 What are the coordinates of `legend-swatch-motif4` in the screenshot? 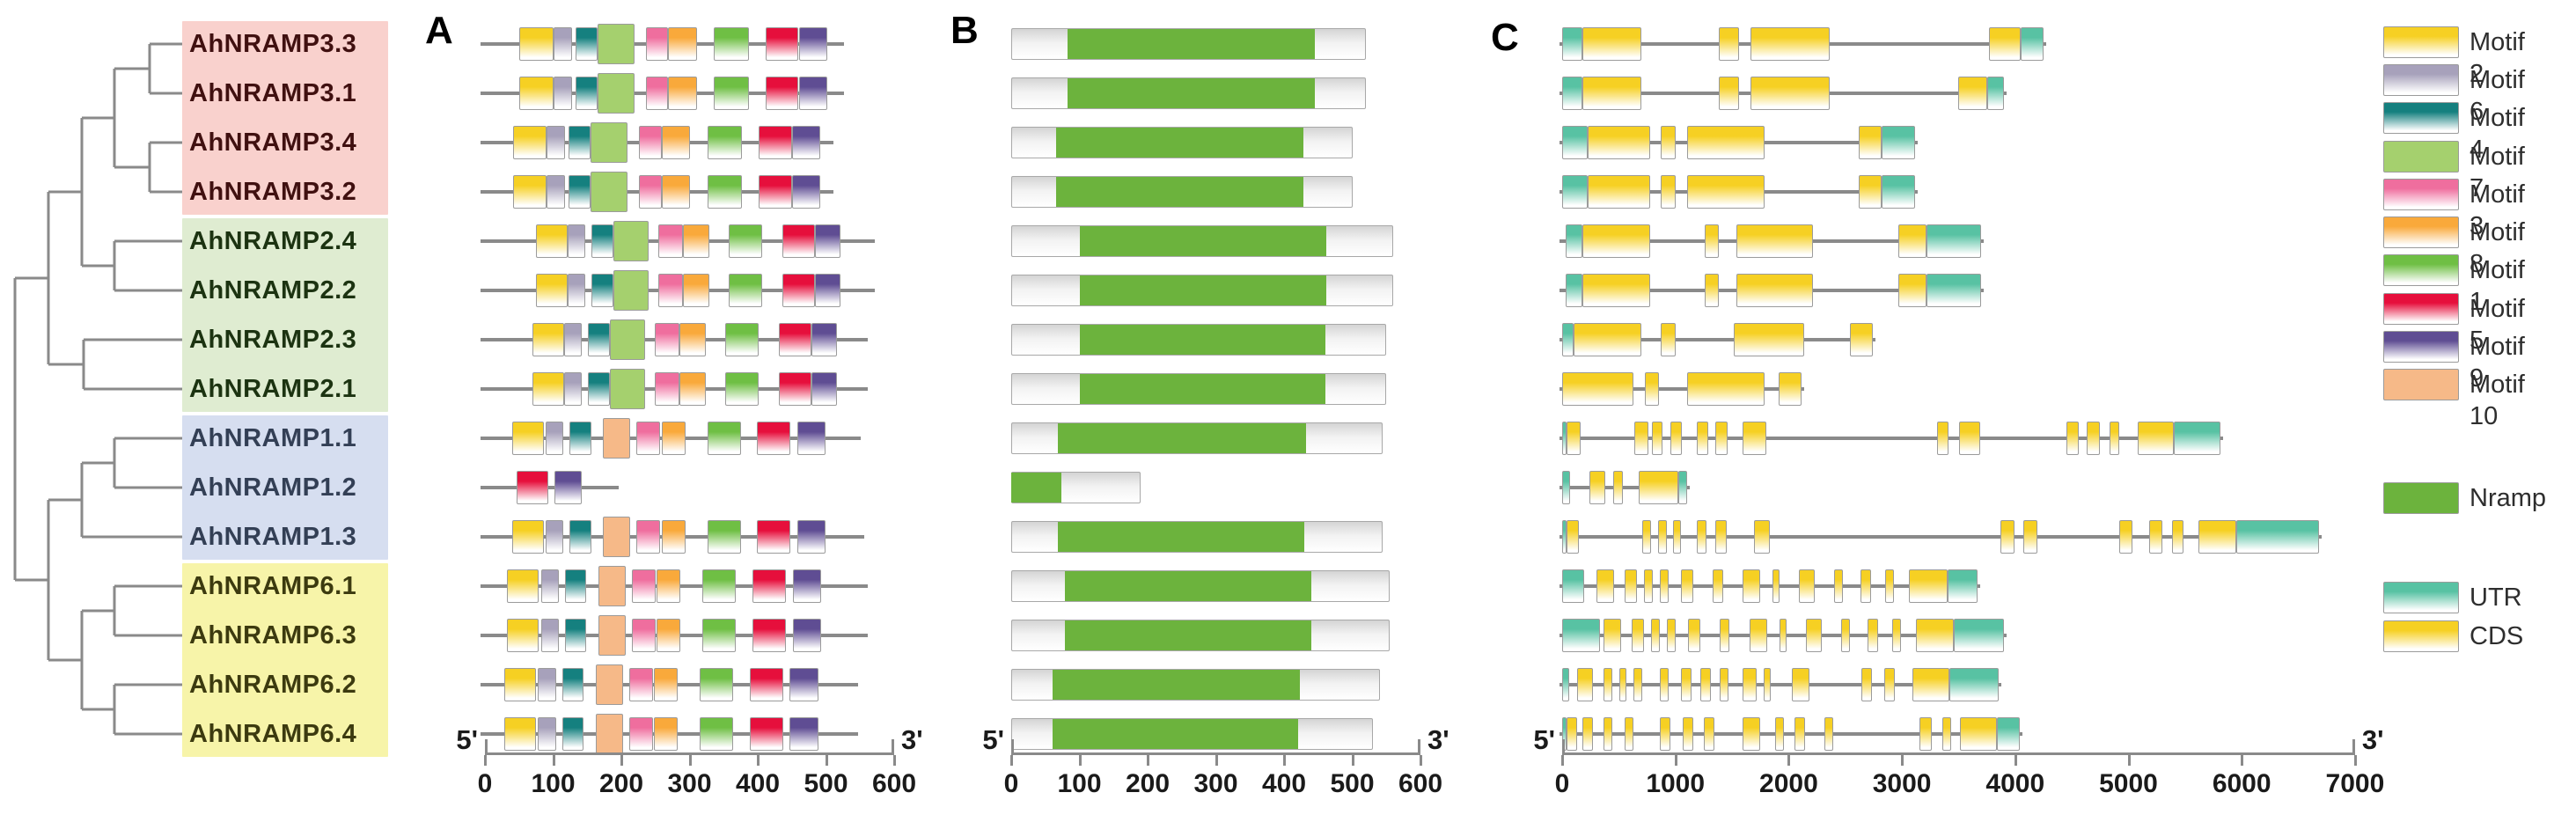 It's located at (2421, 118).